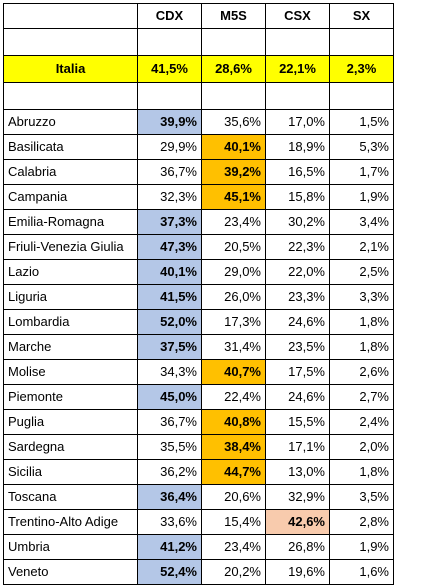  What do you see at coordinates (70, 522) in the screenshot?
I see `region-name: Trentino-Alto Adige` at bounding box center [70, 522].